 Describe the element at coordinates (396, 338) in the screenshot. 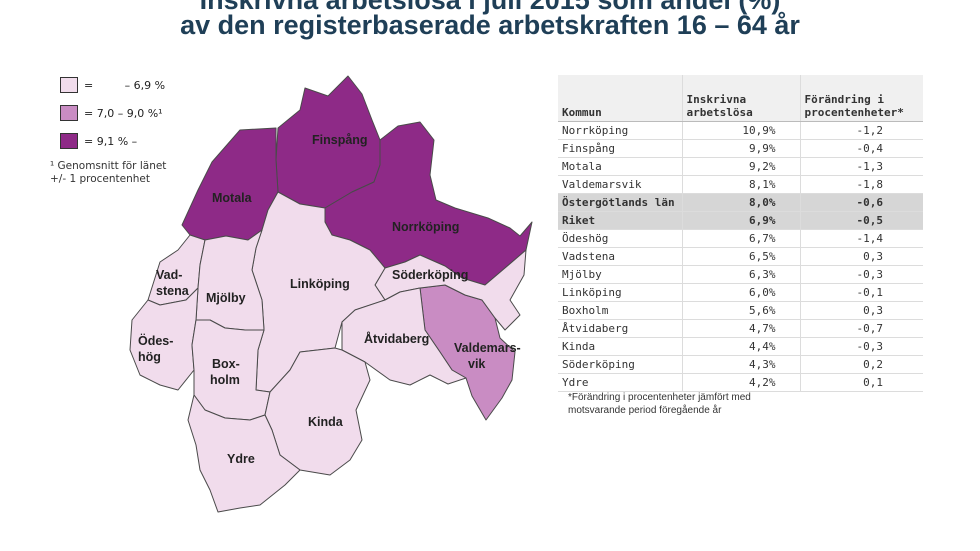

I see `label-atvidaberg: Åtvidaberg` at that location.